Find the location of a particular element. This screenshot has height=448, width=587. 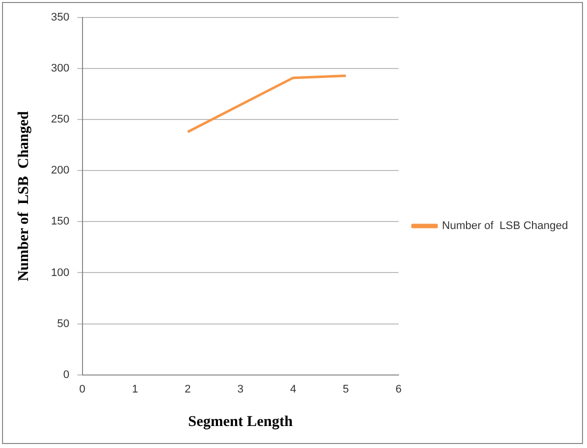

y-tick-label: 350 is located at coordinates (60, 18).